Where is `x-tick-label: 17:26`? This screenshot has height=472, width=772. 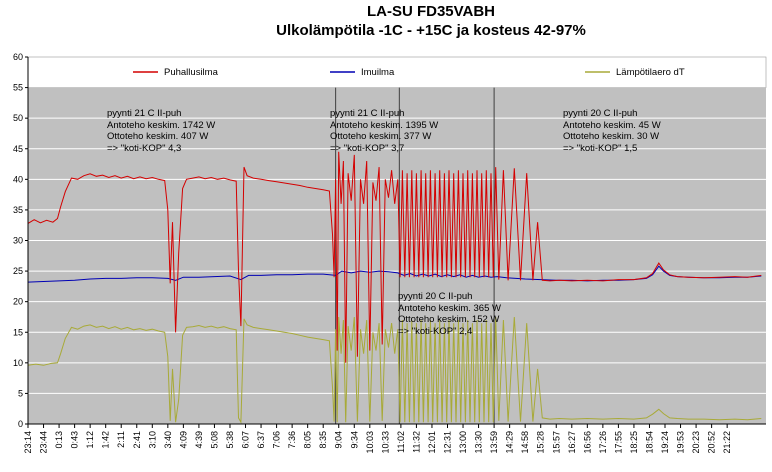
x-tick-label: 17:26 is located at coordinates (603, 442).